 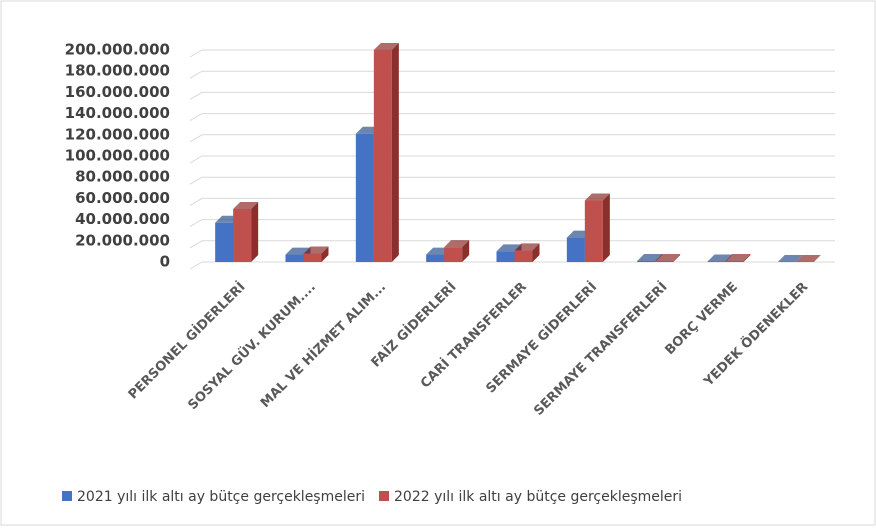 I want to click on y-tick-label: 160.000.000, so click(x=117, y=92).